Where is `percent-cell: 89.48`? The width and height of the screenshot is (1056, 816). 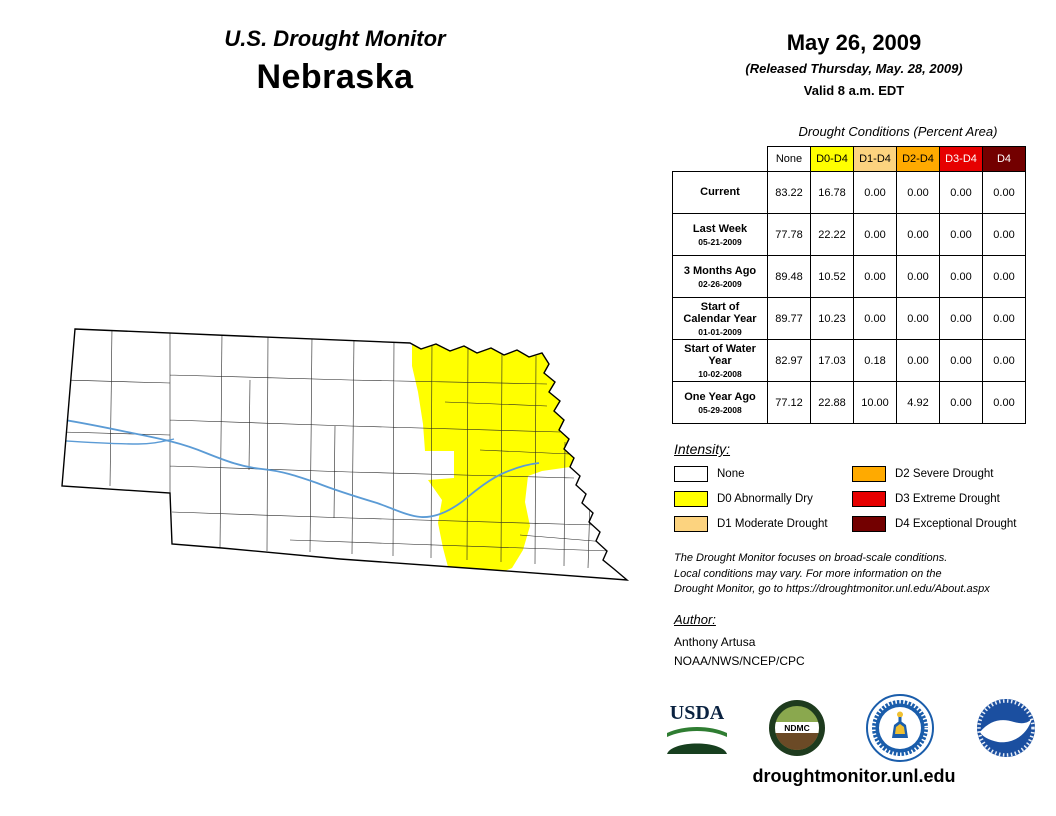 percent-cell: 89.48 is located at coordinates (789, 276).